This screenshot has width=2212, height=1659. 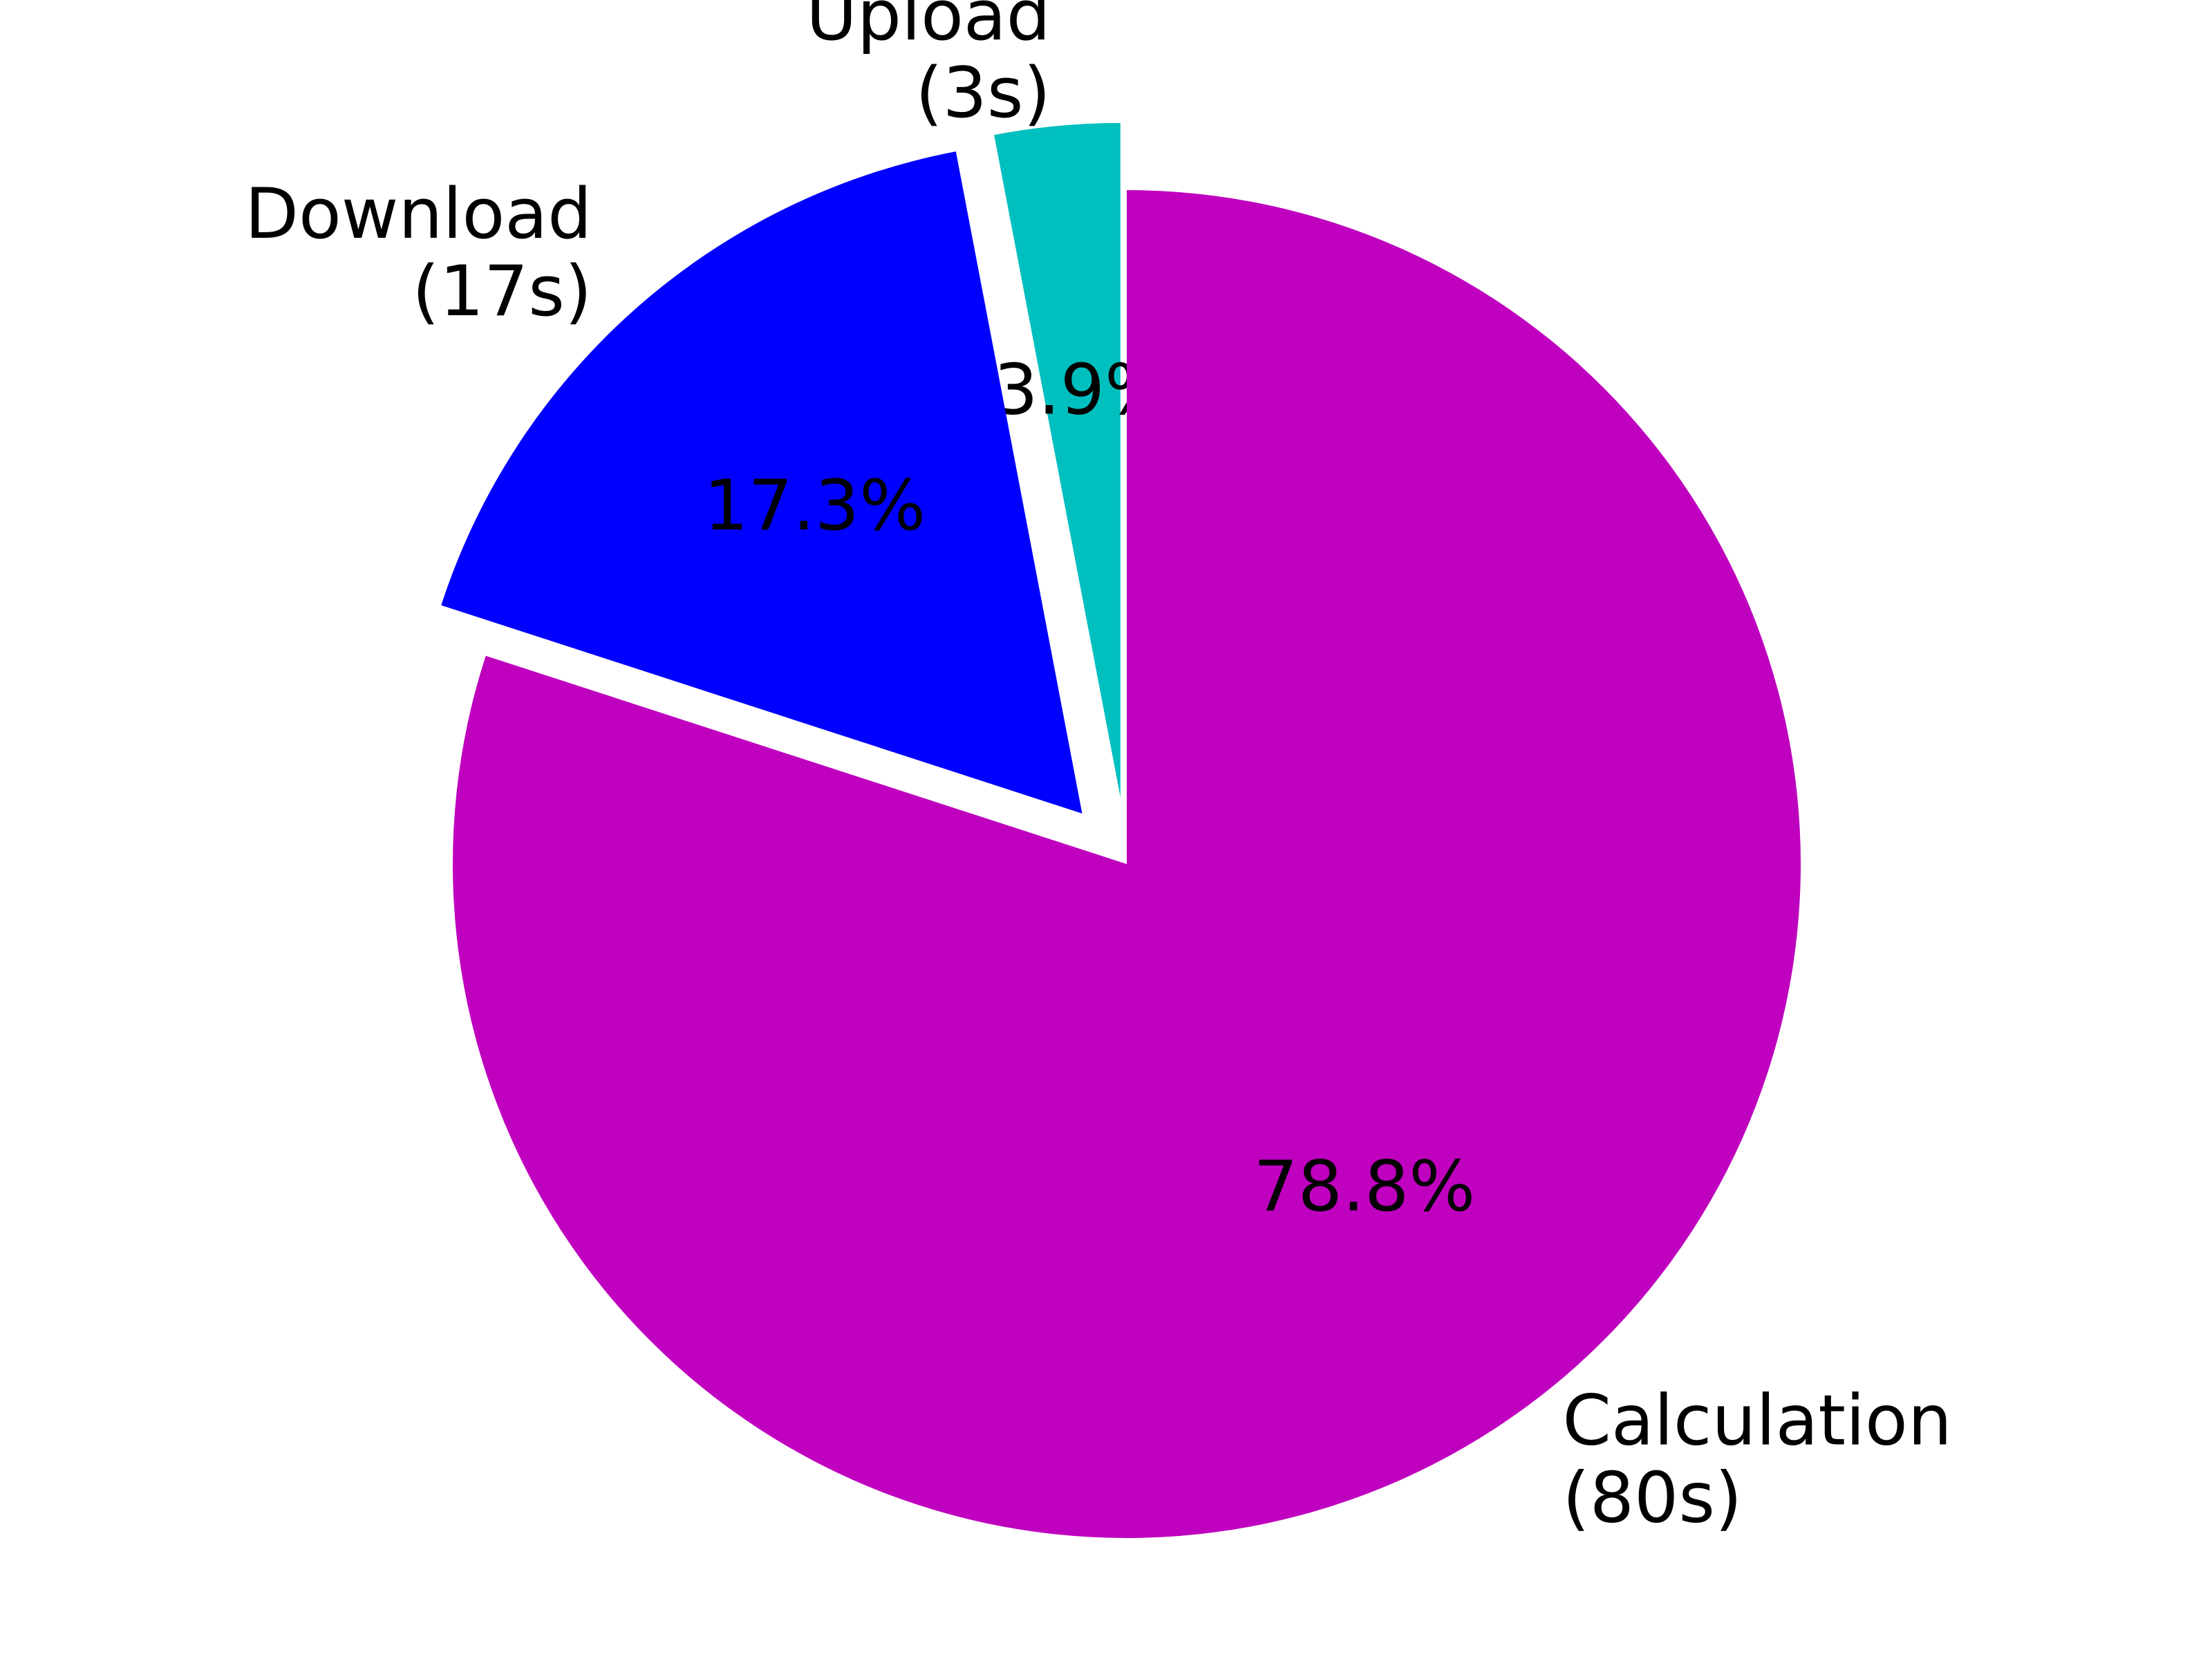 What do you see at coordinates (419, 214) in the screenshot?
I see `slice-label-line: Download` at bounding box center [419, 214].